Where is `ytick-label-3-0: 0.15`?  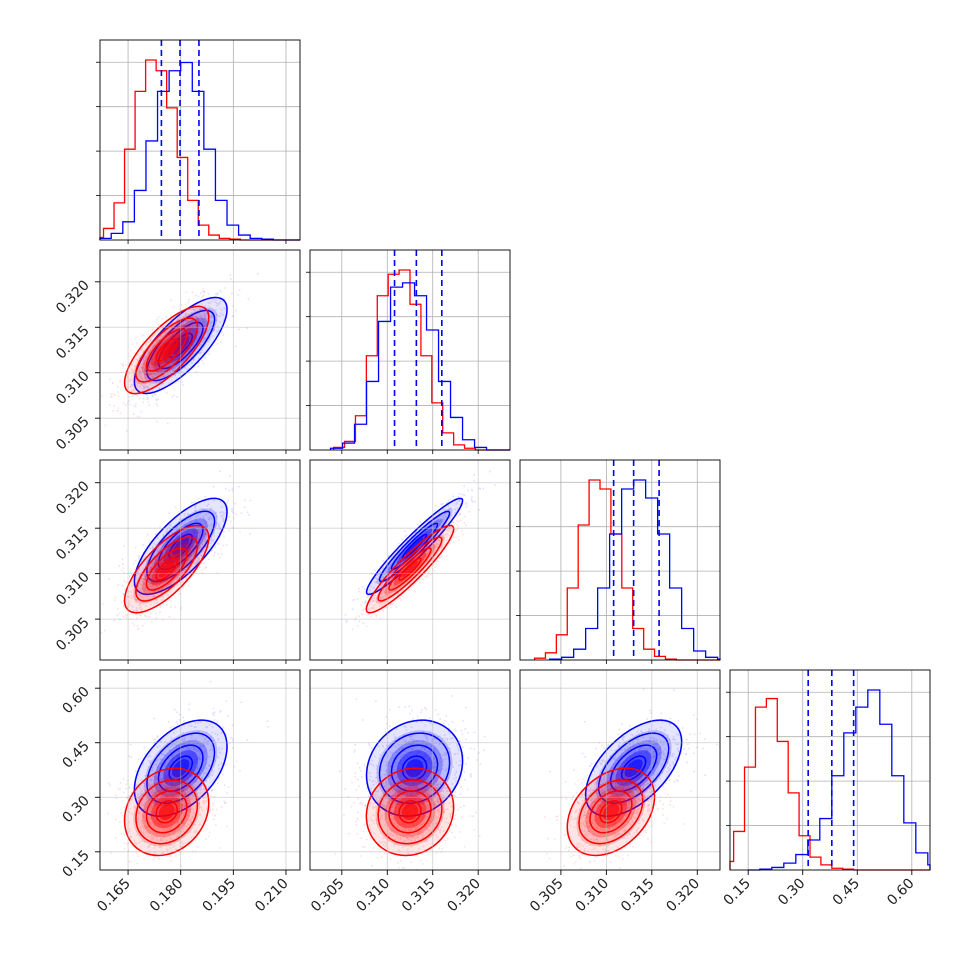
ytick-label-3-0: 0.15 is located at coordinates (75, 863).